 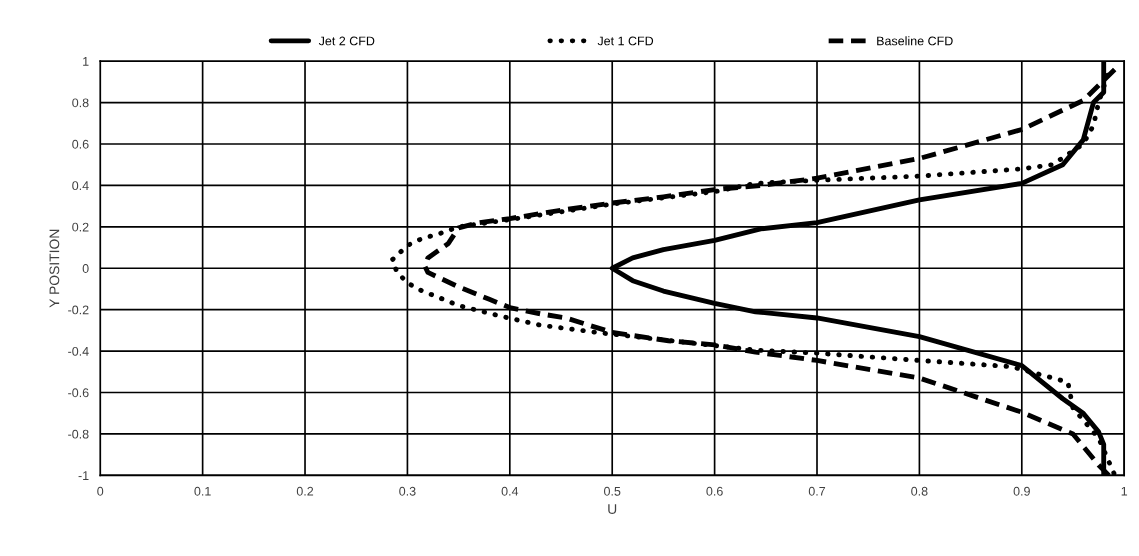 What do you see at coordinates (86, 61) in the screenshot?
I see `y-tick-label: 1` at bounding box center [86, 61].